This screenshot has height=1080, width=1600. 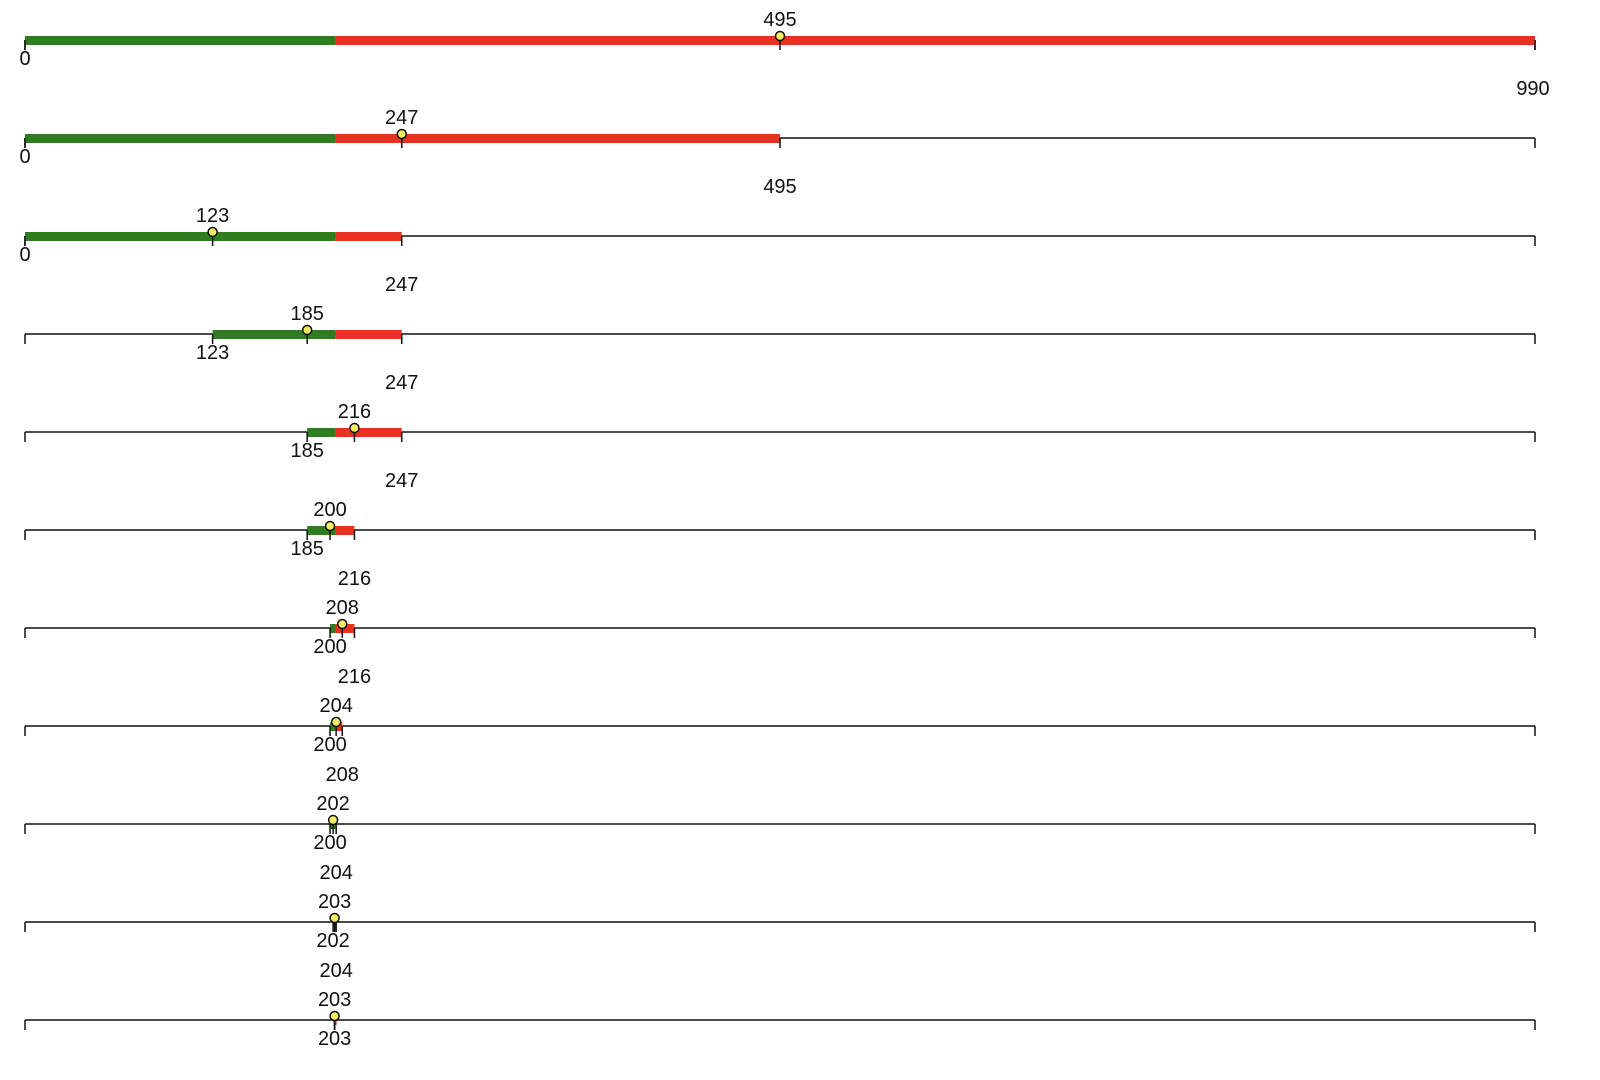 What do you see at coordinates (1532, 89) in the screenshot?
I see `interval-high-label: 990` at bounding box center [1532, 89].